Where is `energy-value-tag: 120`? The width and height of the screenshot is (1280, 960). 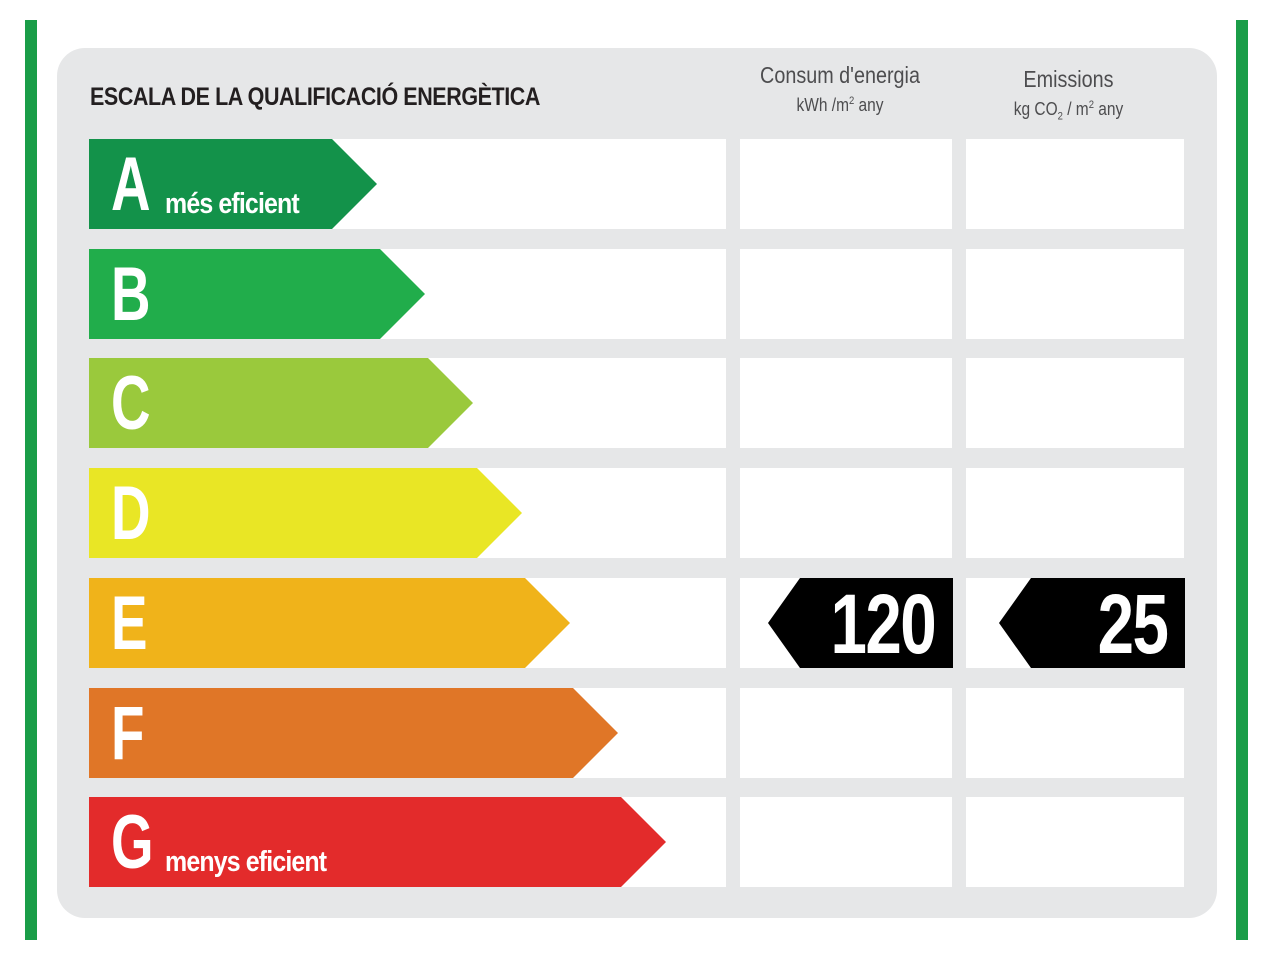 energy-value-tag: 120 is located at coordinates (860, 623).